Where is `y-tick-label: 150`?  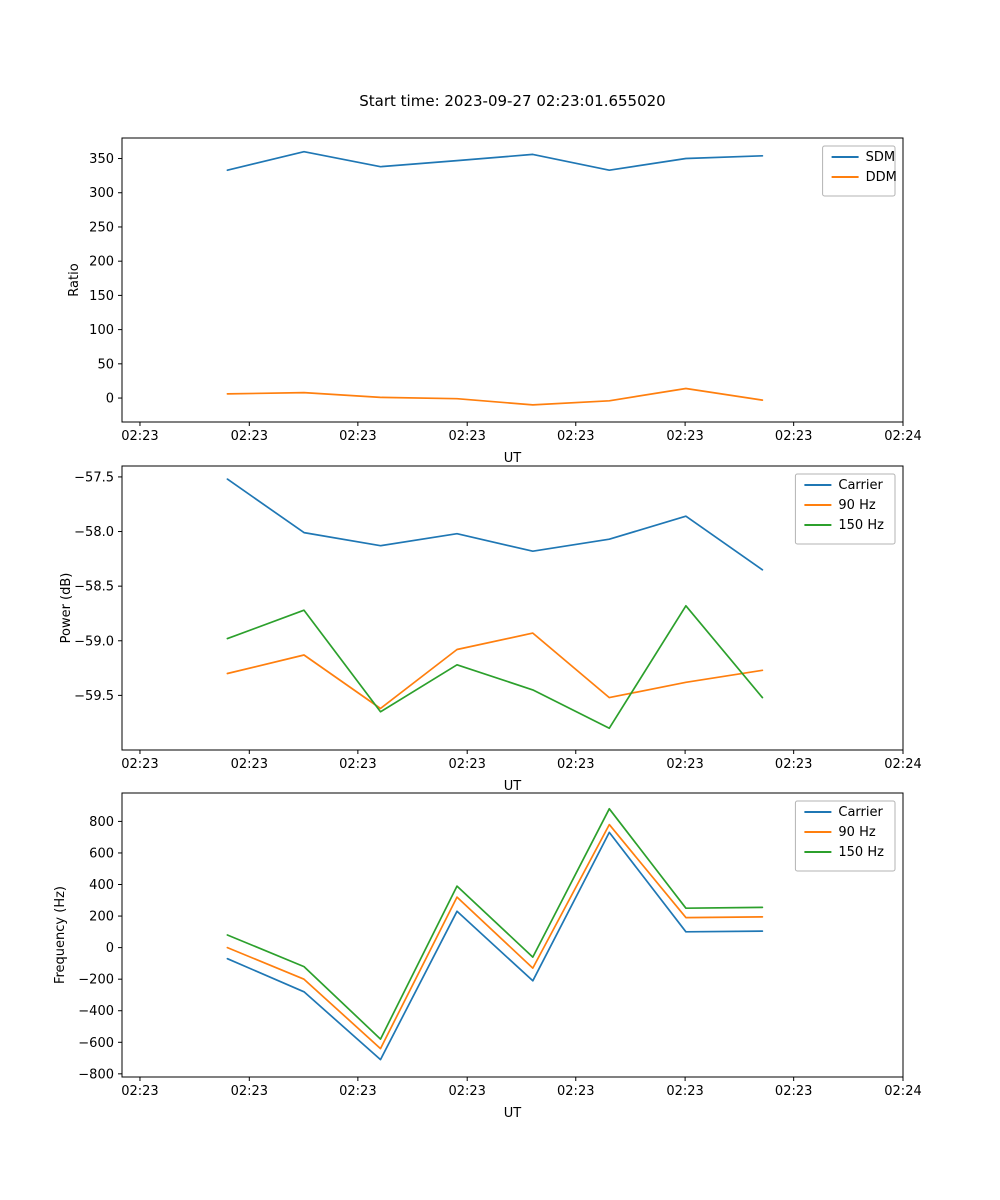
y-tick-label: 150 is located at coordinates (101, 296).